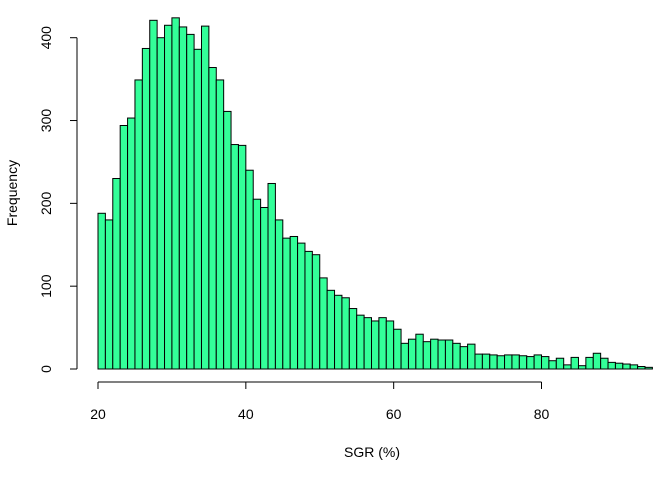  I want to click on y-axis: 0 100 200 300 400, so click(58, 199).